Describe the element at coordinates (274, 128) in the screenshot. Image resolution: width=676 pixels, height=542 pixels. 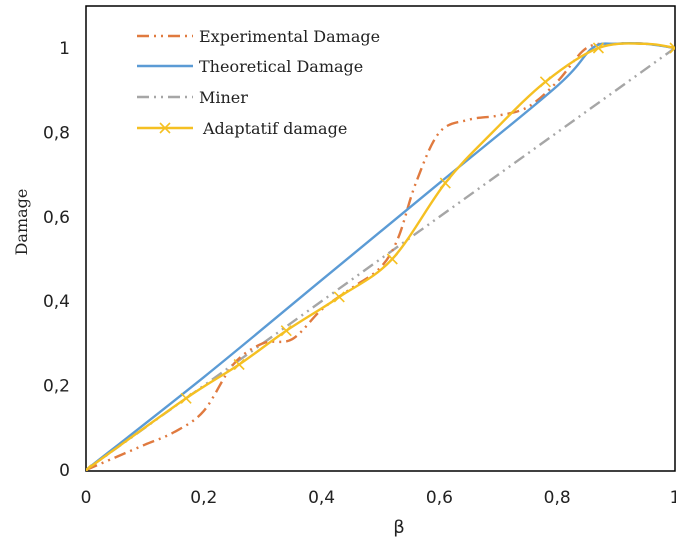
I see `legend-label-4: Adaptatif damage` at that location.